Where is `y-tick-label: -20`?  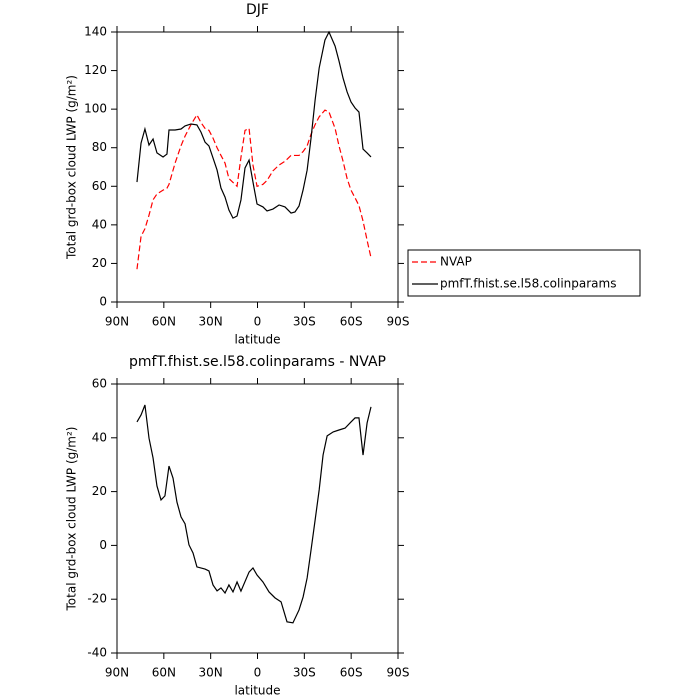
y-tick-label: -20 is located at coordinates (97, 599).